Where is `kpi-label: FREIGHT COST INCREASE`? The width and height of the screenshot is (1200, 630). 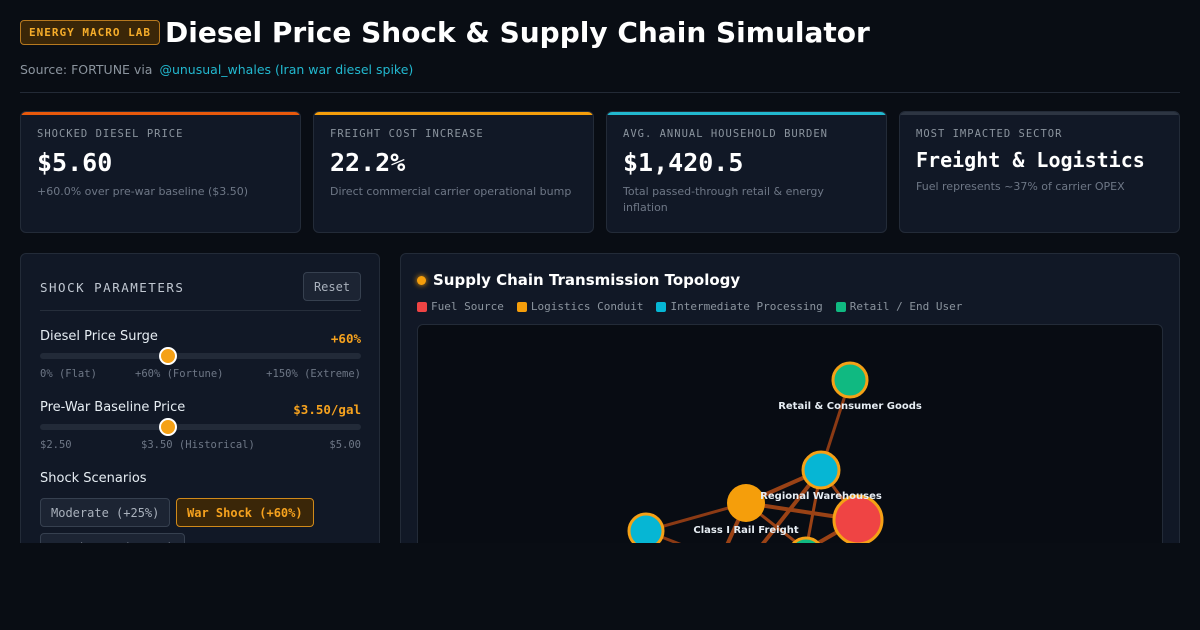
kpi-label: FREIGHT COST INCREASE is located at coordinates (407, 134).